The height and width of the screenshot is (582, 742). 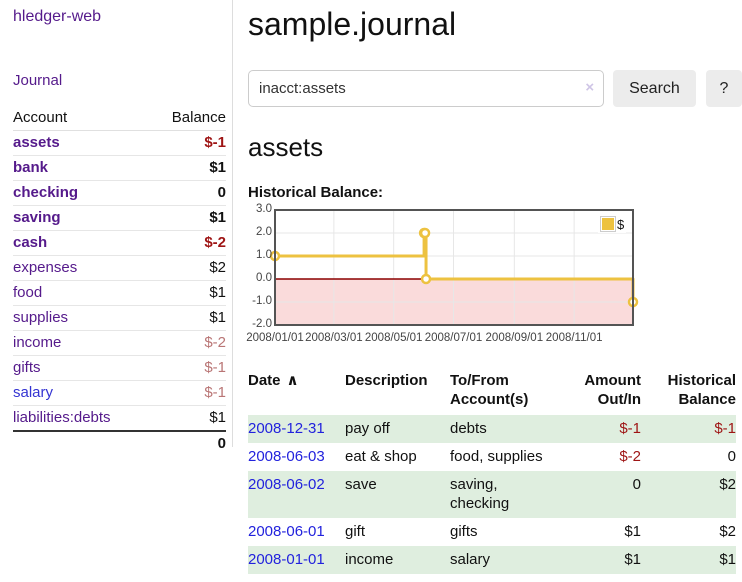 I want to click on account-link: checking, so click(x=46, y=192).